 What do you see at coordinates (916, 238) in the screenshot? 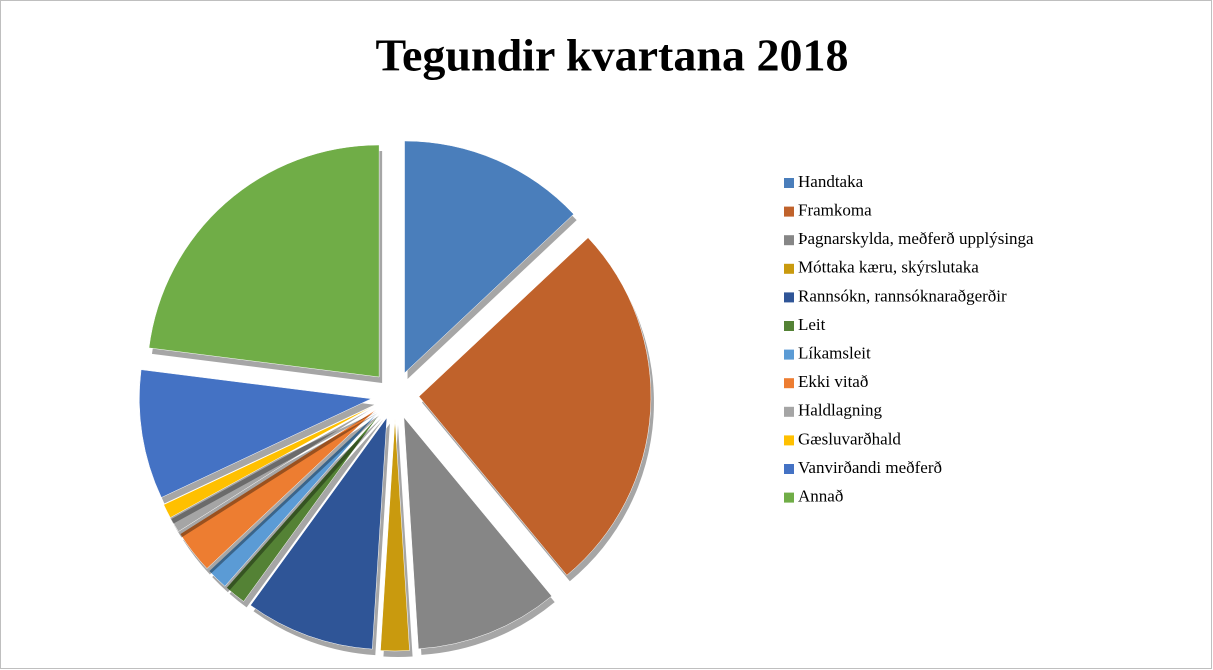
I see `legend-label: Þagnarskylda, meðferð upplýsinga` at bounding box center [916, 238].